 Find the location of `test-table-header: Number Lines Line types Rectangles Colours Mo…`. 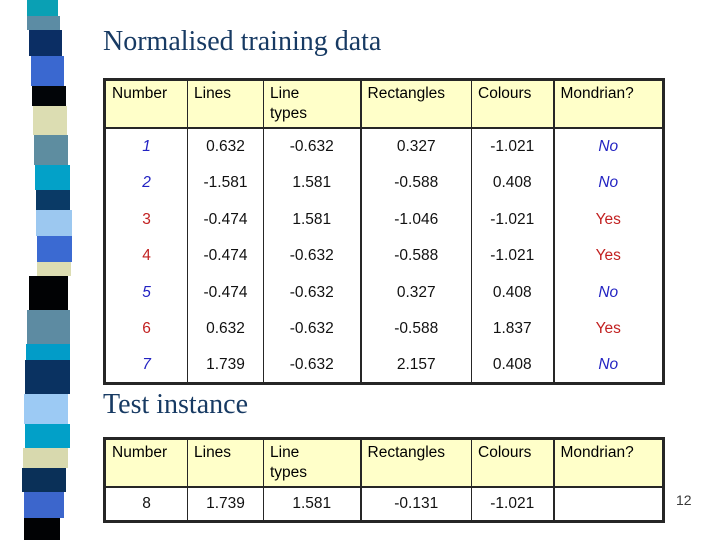

test-table-header: Number Lines Line types Rectangles Colours Mo… is located at coordinates (384, 463).